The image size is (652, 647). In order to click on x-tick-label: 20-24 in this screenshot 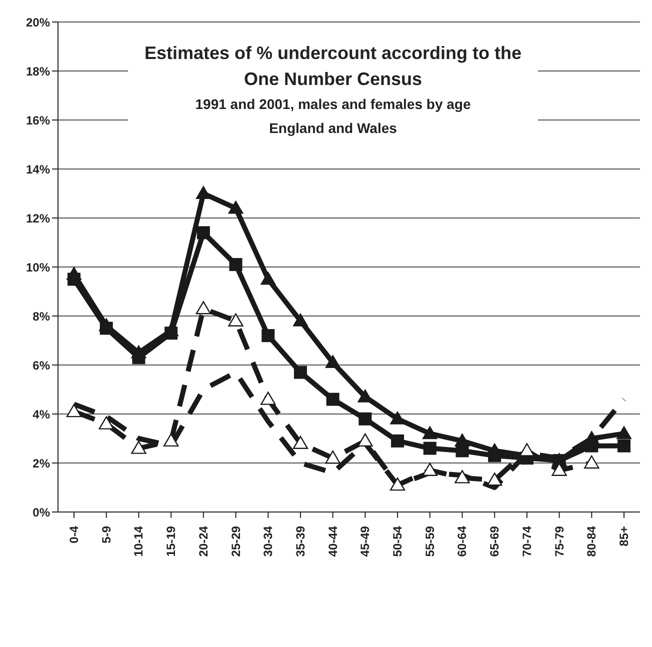, I will do `click(203, 541)`.